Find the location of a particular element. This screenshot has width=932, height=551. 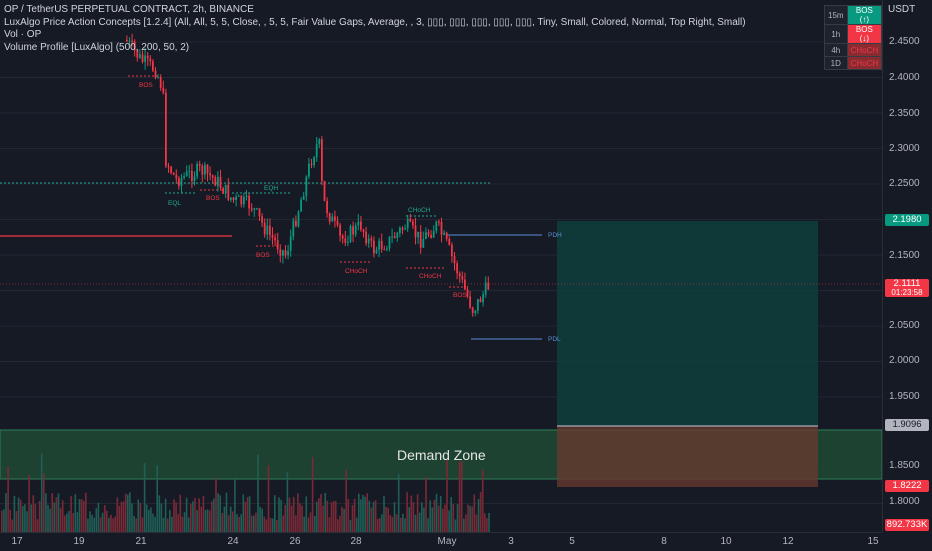

time-axis: 17 19 21 24 26 28 May 3 5 8 10 12 15 is located at coordinates (441, 541).